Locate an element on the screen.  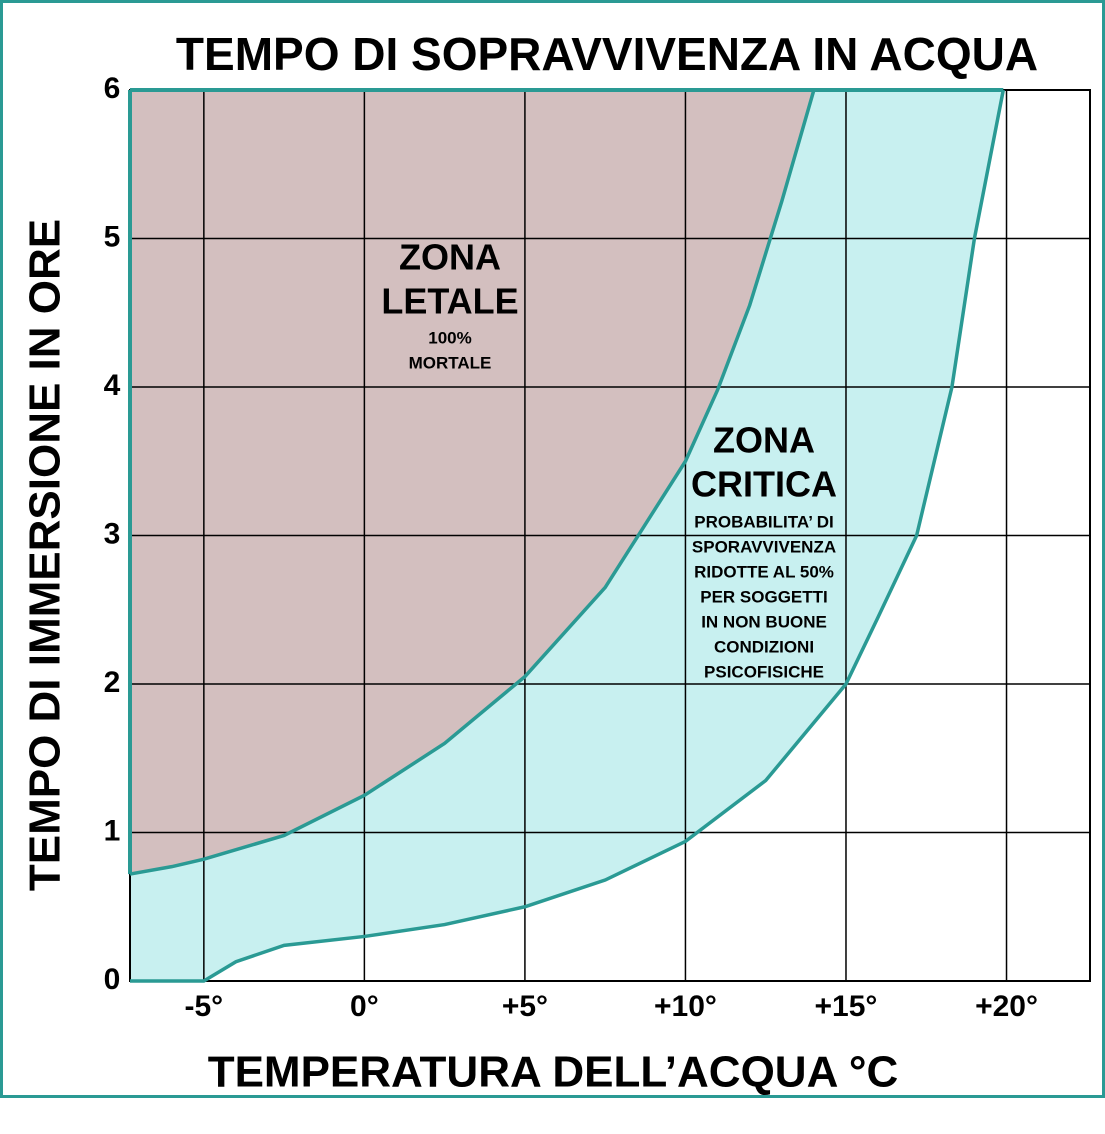
zone-heading: CRITICA is located at coordinates (764, 484).